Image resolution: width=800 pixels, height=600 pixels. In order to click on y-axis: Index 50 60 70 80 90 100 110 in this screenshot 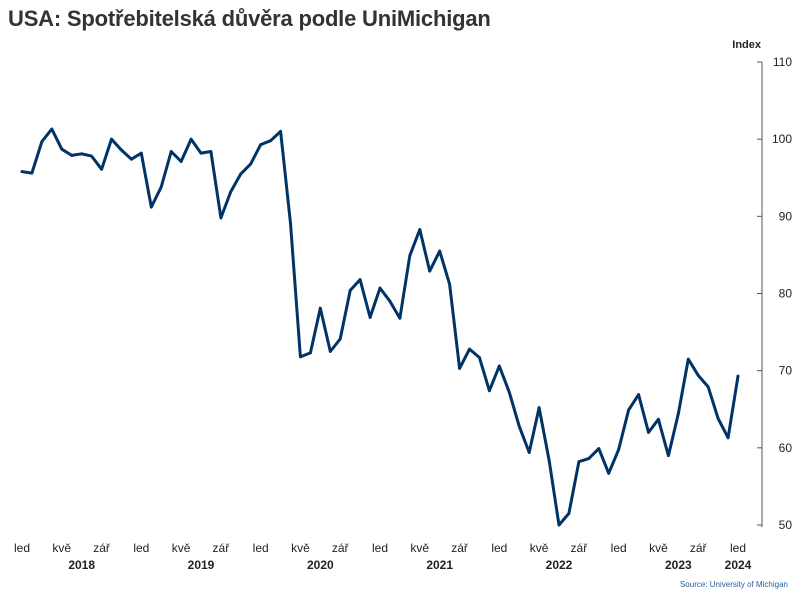, I will do `click(762, 285)`.